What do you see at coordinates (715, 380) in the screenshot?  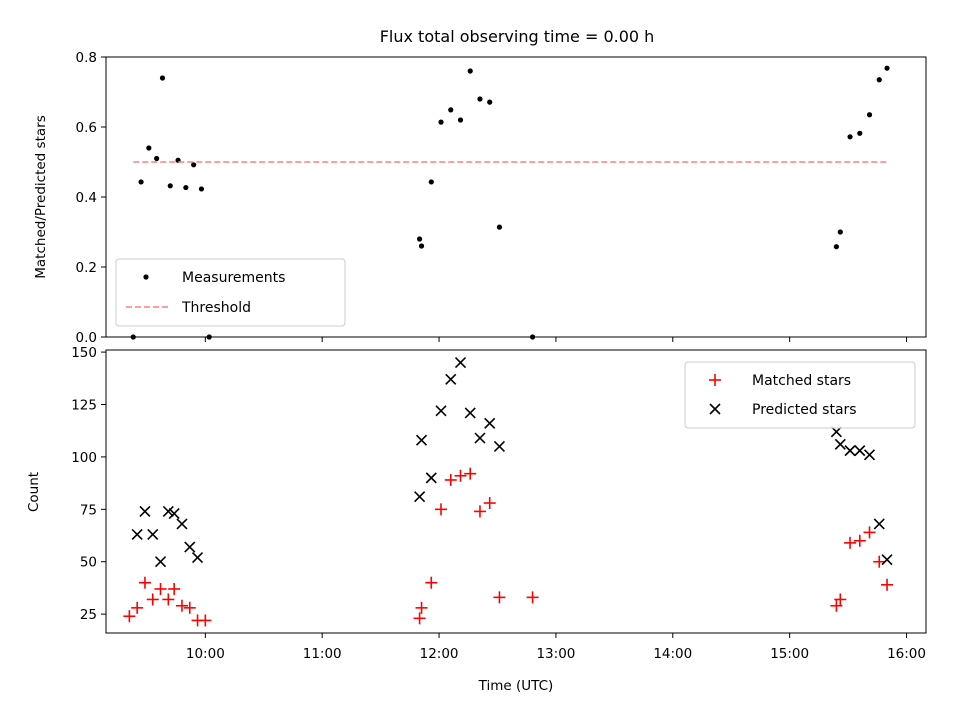 I see `legend-matched-marker` at bounding box center [715, 380].